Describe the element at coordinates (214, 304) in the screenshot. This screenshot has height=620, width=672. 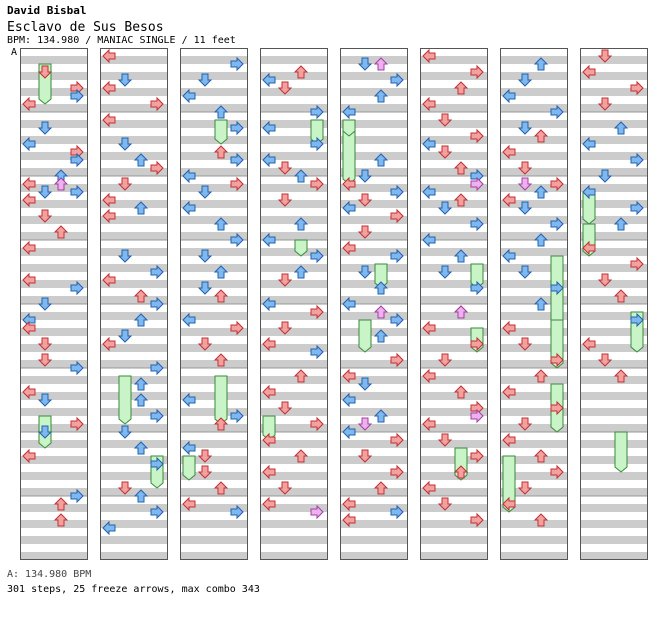
I see `column-border` at that location.